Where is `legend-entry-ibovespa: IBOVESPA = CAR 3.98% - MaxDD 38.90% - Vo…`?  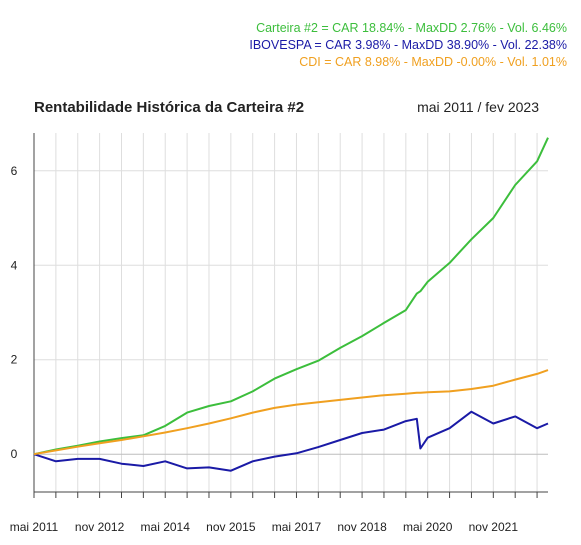 legend-entry-ibovespa: IBOVESPA = CAR 3.98% - MaxDD 38.90% - Vo… is located at coordinates (408, 45).